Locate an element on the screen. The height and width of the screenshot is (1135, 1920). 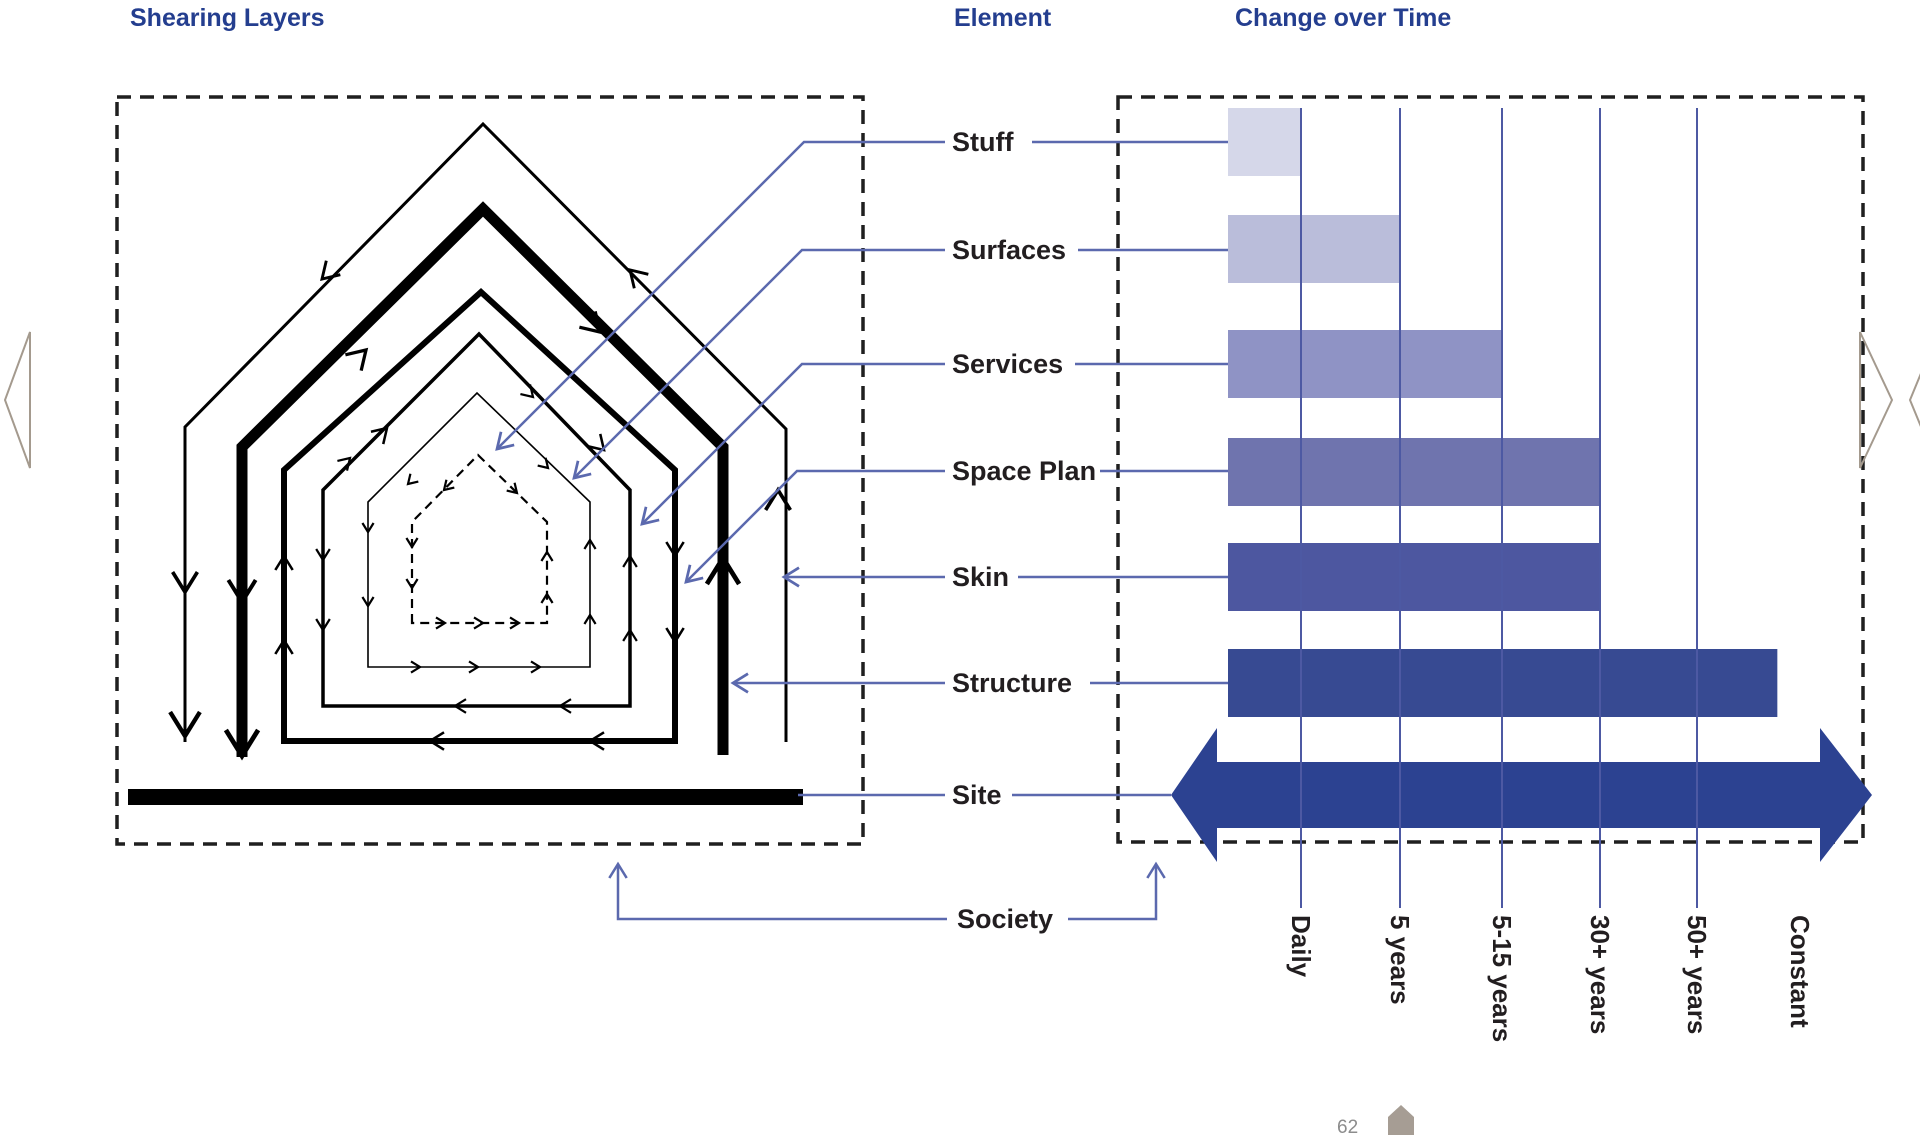
house-layer-structure is located at coordinates (482, 479).